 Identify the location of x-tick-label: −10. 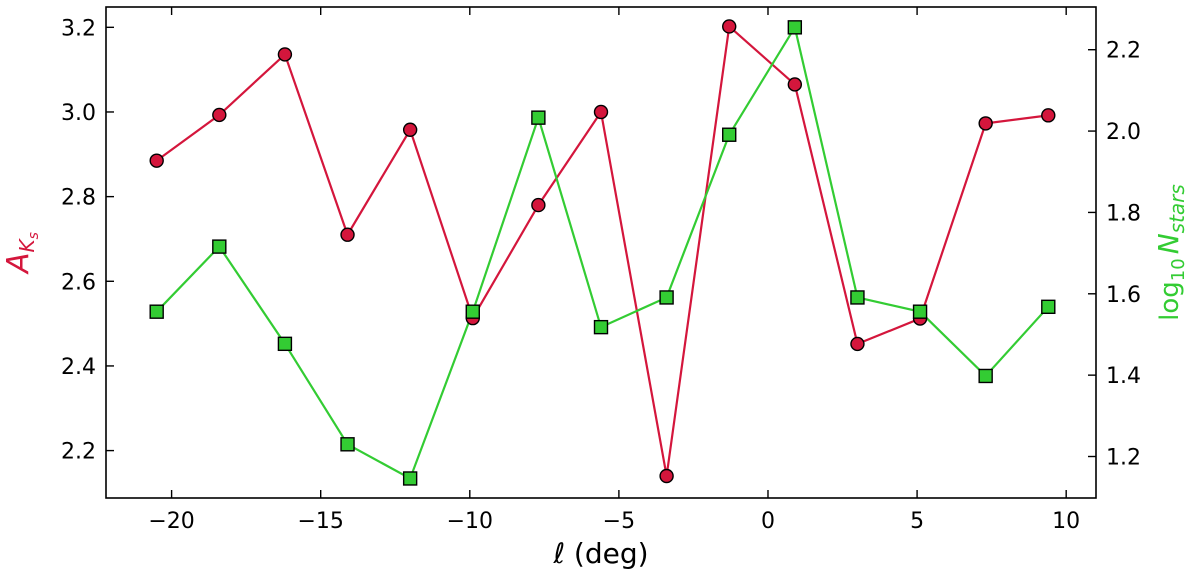
(470, 521).